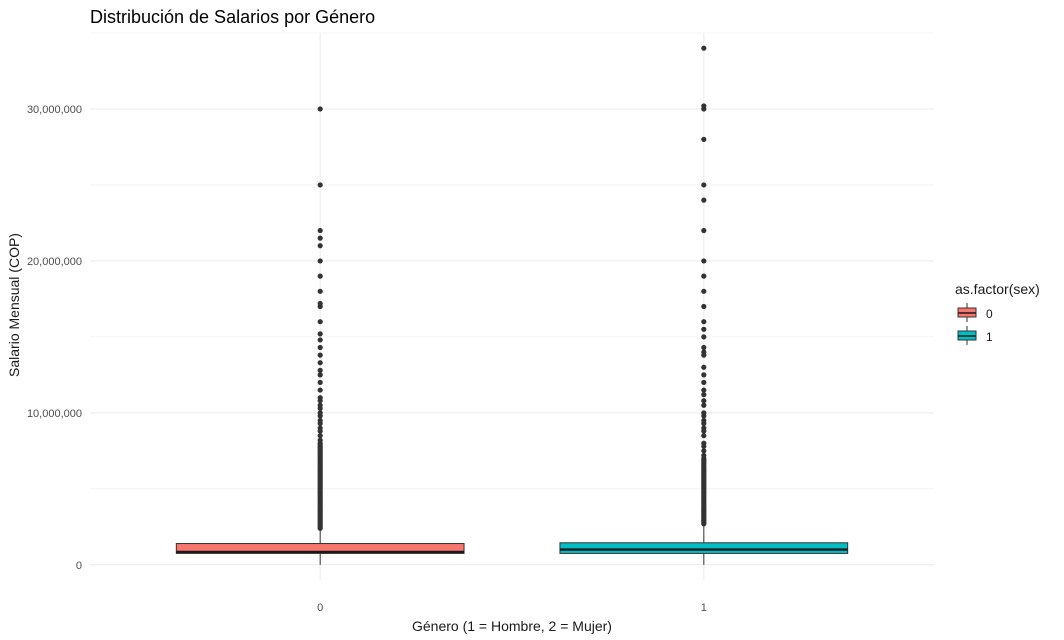  What do you see at coordinates (54, 338) in the screenshot?
I see `y-axis: 0 10,000,000 20,000,000 30,000,000` at bounding box center [54, 338].